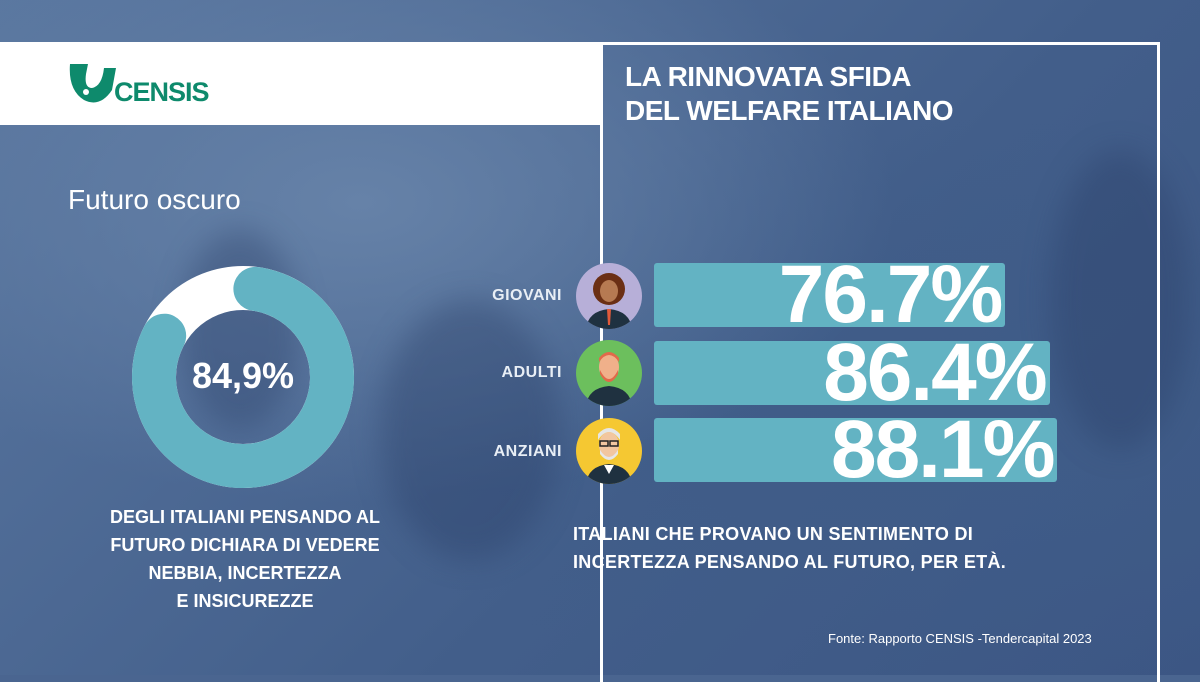 This screenshot has width=1200, height=682. What do you see at coordinates (830, 295) in the screenshot?
I see `bar-giovani: 76.7%` at bounding box center [830, 295].